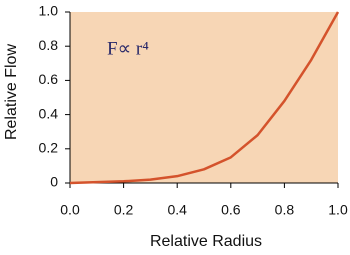 Image resolution: width=350 pixels, height=255 pixels. Describe the element at coordinates (231, 210) in the screenshot. I see `x-tick-label: 0.6` at that location.